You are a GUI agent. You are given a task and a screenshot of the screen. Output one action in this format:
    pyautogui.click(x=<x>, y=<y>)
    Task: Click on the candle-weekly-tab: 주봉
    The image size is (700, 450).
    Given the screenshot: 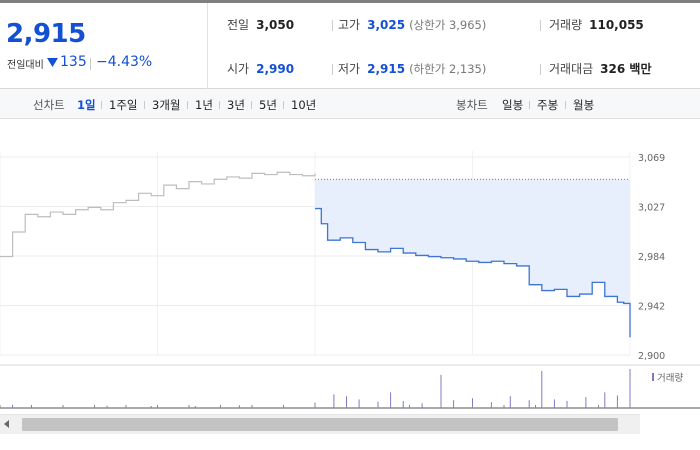 What is the action you would take?
    pyautogui.click(x=548, y=105)
    